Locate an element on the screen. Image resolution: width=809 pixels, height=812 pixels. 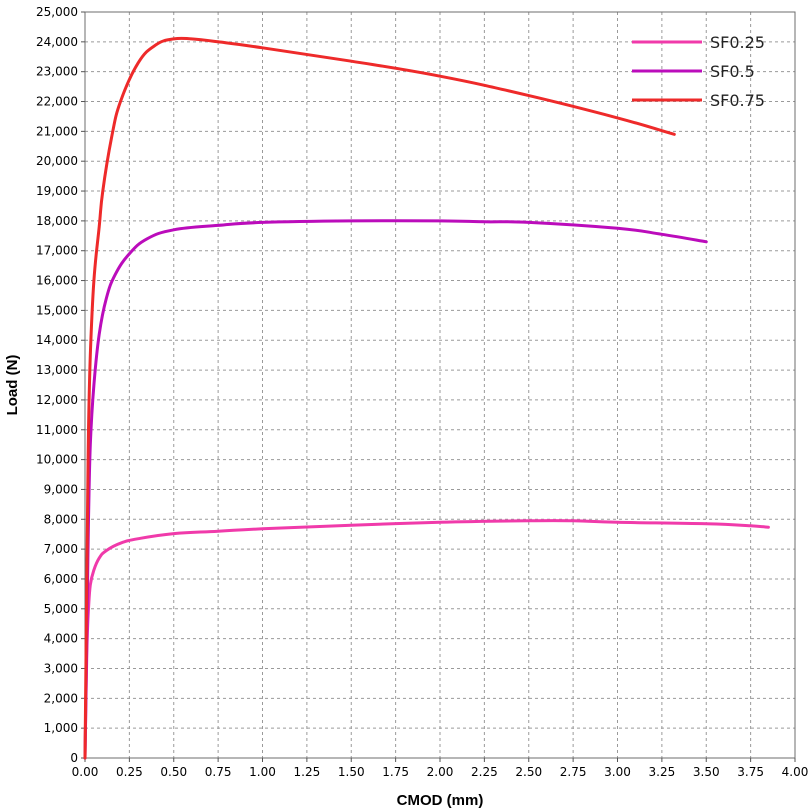
legend-item: SF0.5 is located at coordinates (693, 71).